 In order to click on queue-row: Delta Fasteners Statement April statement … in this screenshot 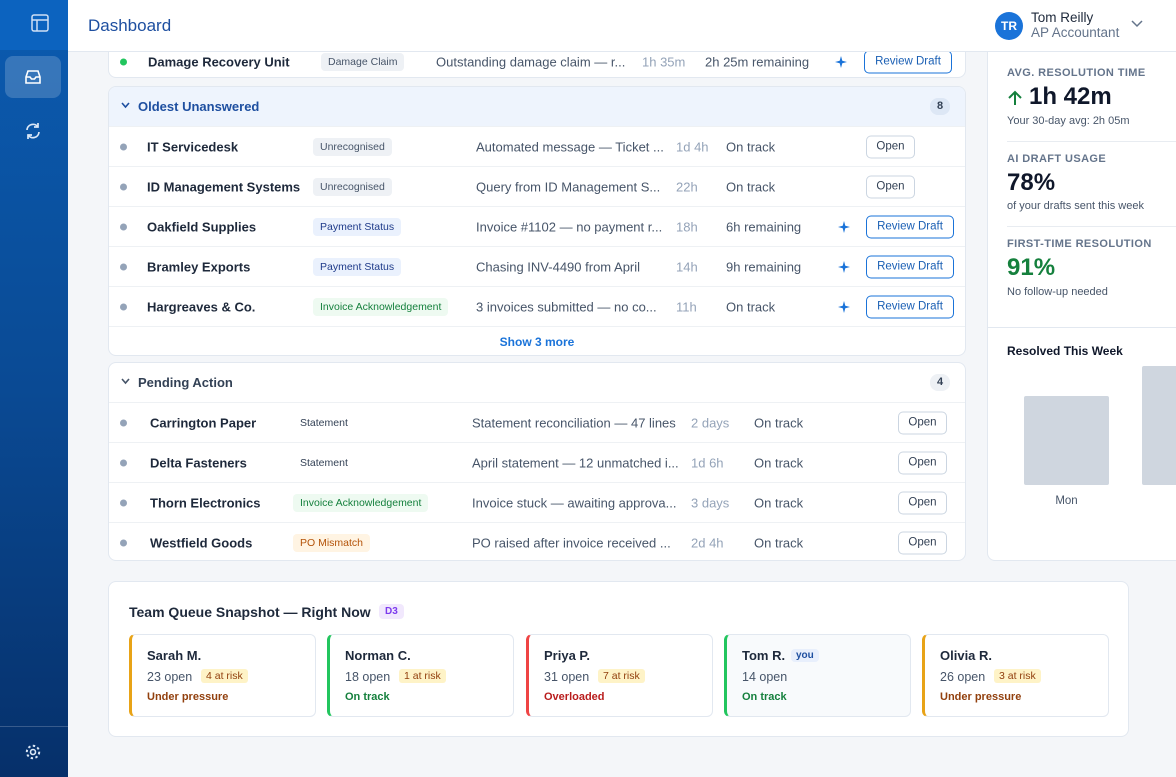, I will do `click(537, 462)`.